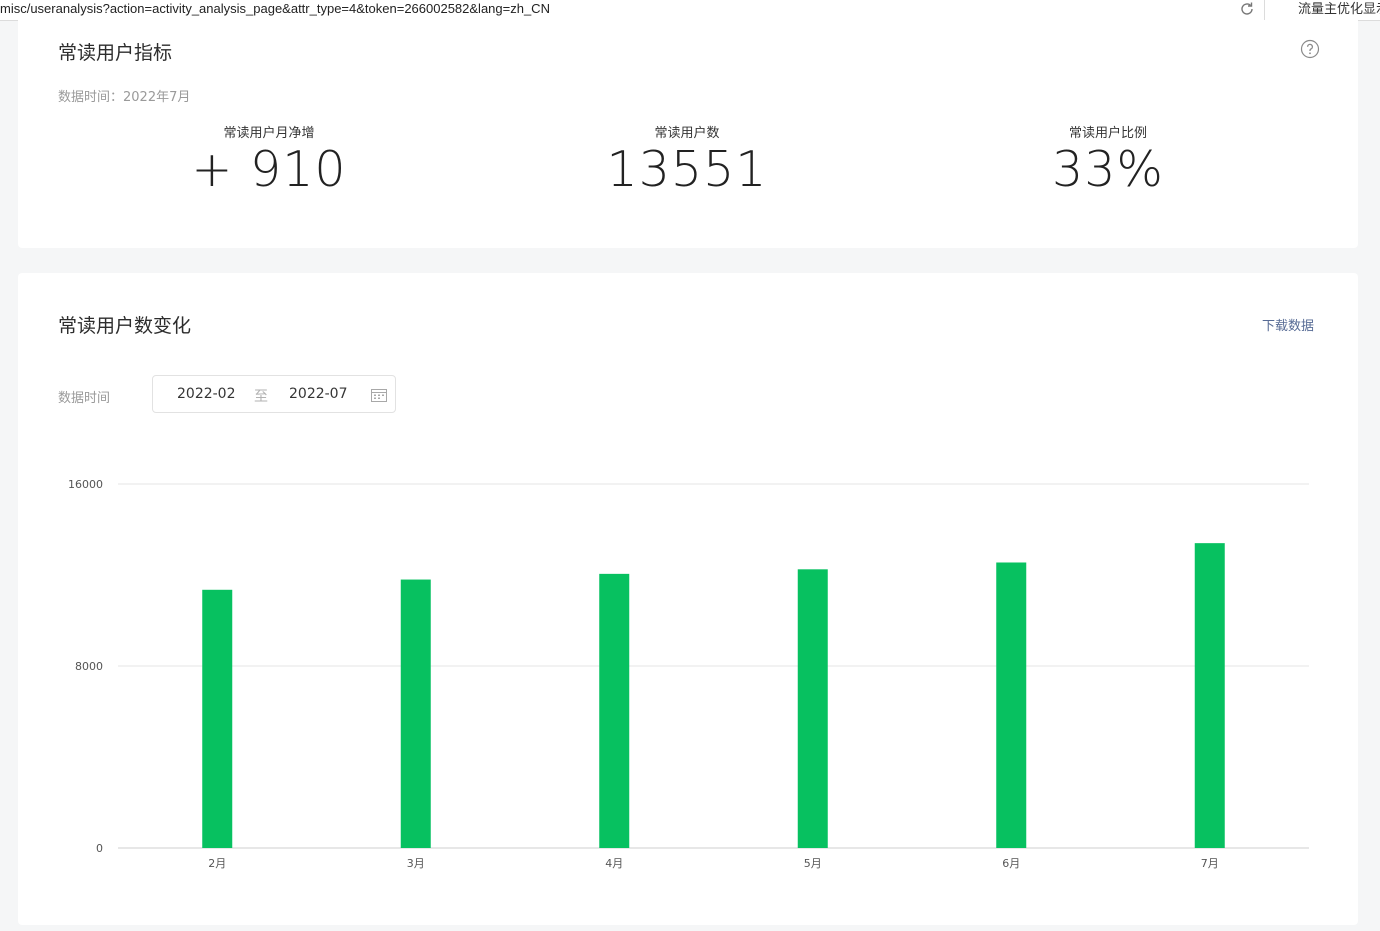  Describe the element at coordinates (1011, 705) in the screenshot. I see `bar-6月` at that location.